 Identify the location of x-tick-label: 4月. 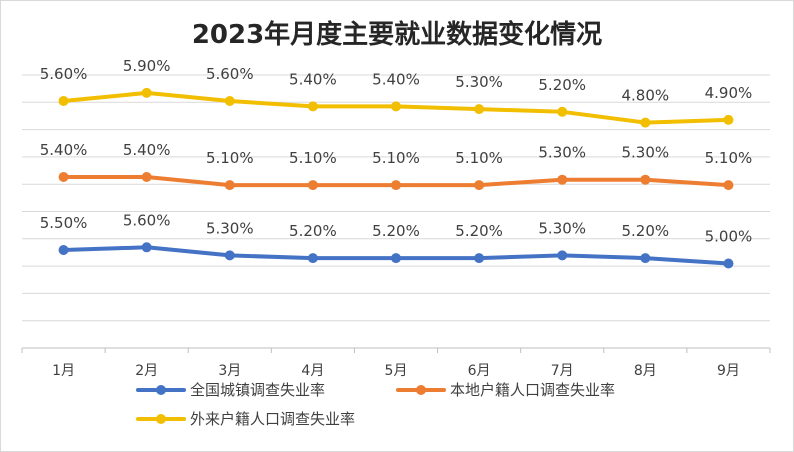
(312, 371).